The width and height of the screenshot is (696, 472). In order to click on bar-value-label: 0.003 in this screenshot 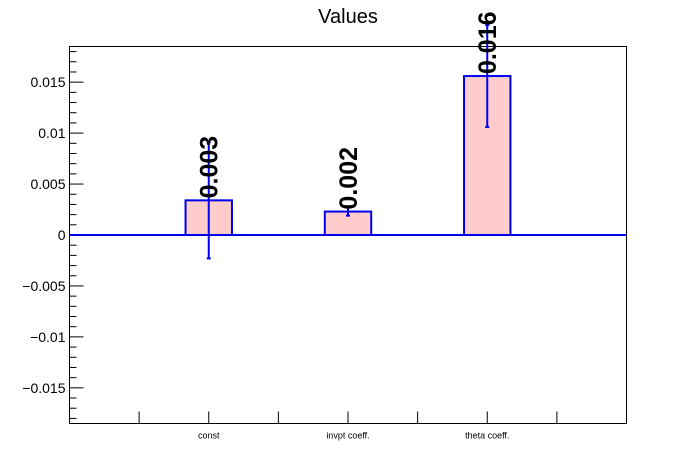, I will do `click(210, 167)`.